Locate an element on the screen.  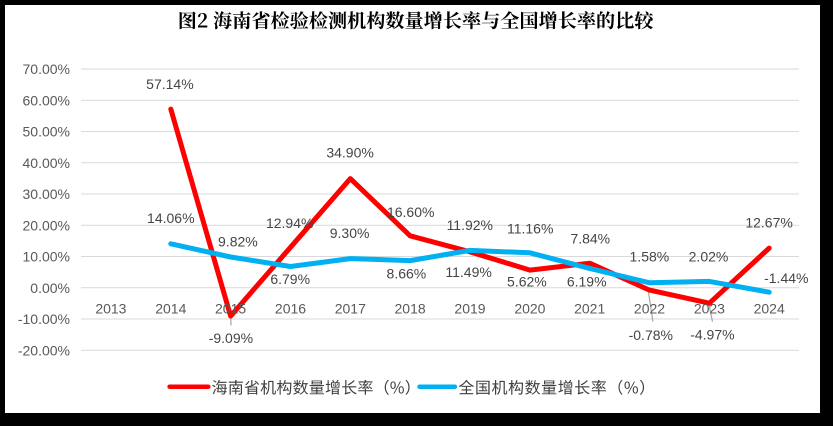
svg-text: 11.49% is located at coordinates (468, 272).